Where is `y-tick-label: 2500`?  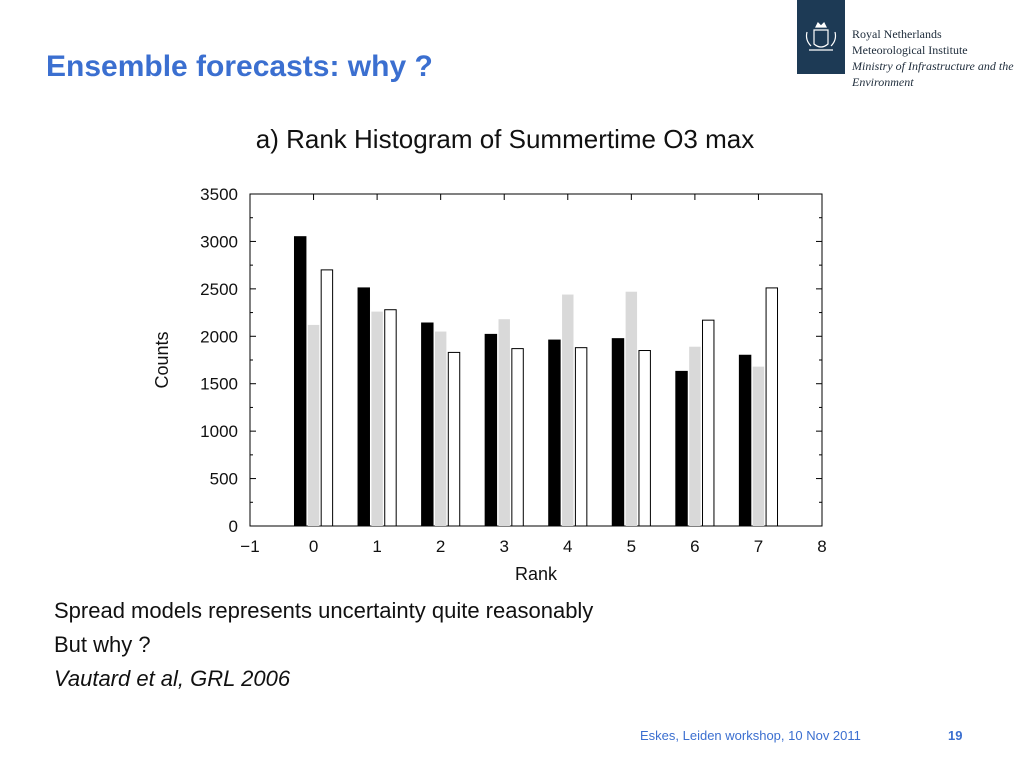
y-tick-label: 2500 is located at coordinates (219, 289).